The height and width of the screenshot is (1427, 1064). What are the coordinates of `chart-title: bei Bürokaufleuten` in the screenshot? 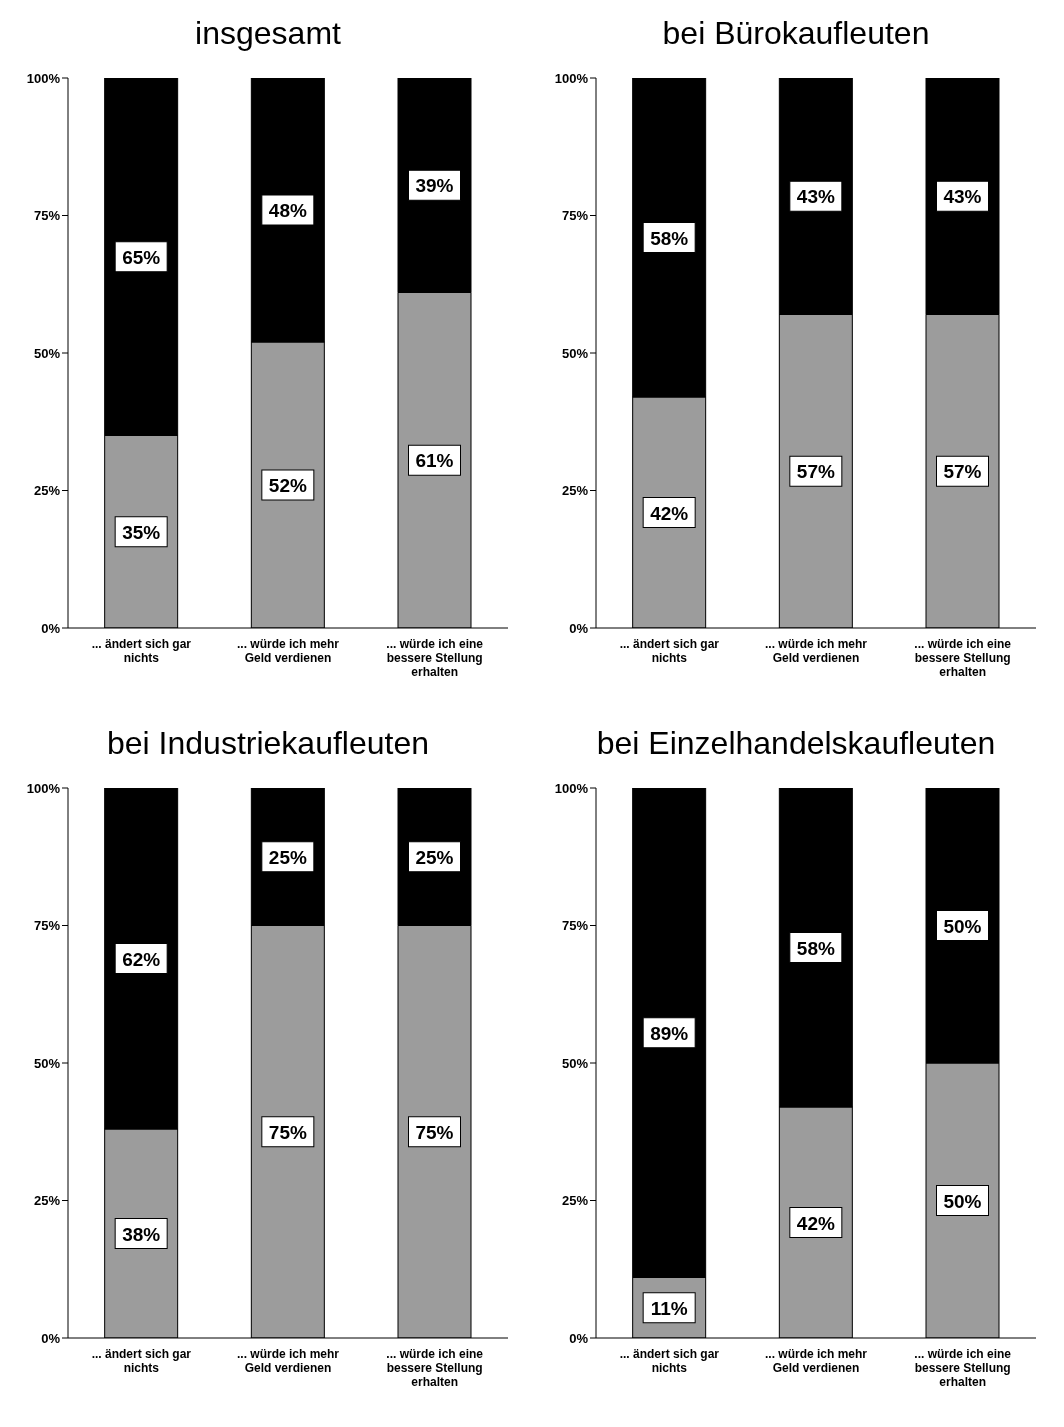 It's located at (796, 33).